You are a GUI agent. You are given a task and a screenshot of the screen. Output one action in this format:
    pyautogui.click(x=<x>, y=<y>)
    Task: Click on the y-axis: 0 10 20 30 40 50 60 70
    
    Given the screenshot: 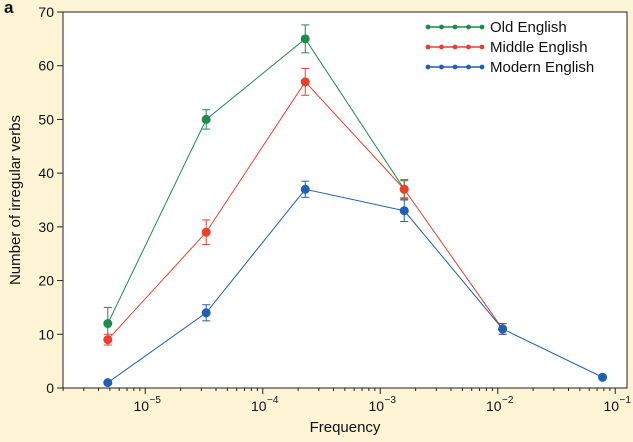 What is the action you would take?
    pyautogui.click(x=50, y=200)
    